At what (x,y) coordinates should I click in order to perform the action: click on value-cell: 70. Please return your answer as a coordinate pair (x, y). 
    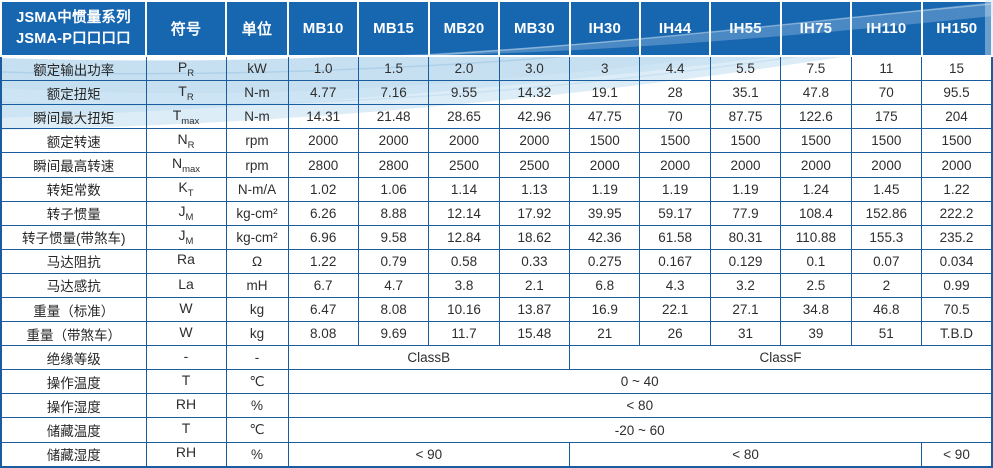
    Looking at the image, I should click on (675, 117).